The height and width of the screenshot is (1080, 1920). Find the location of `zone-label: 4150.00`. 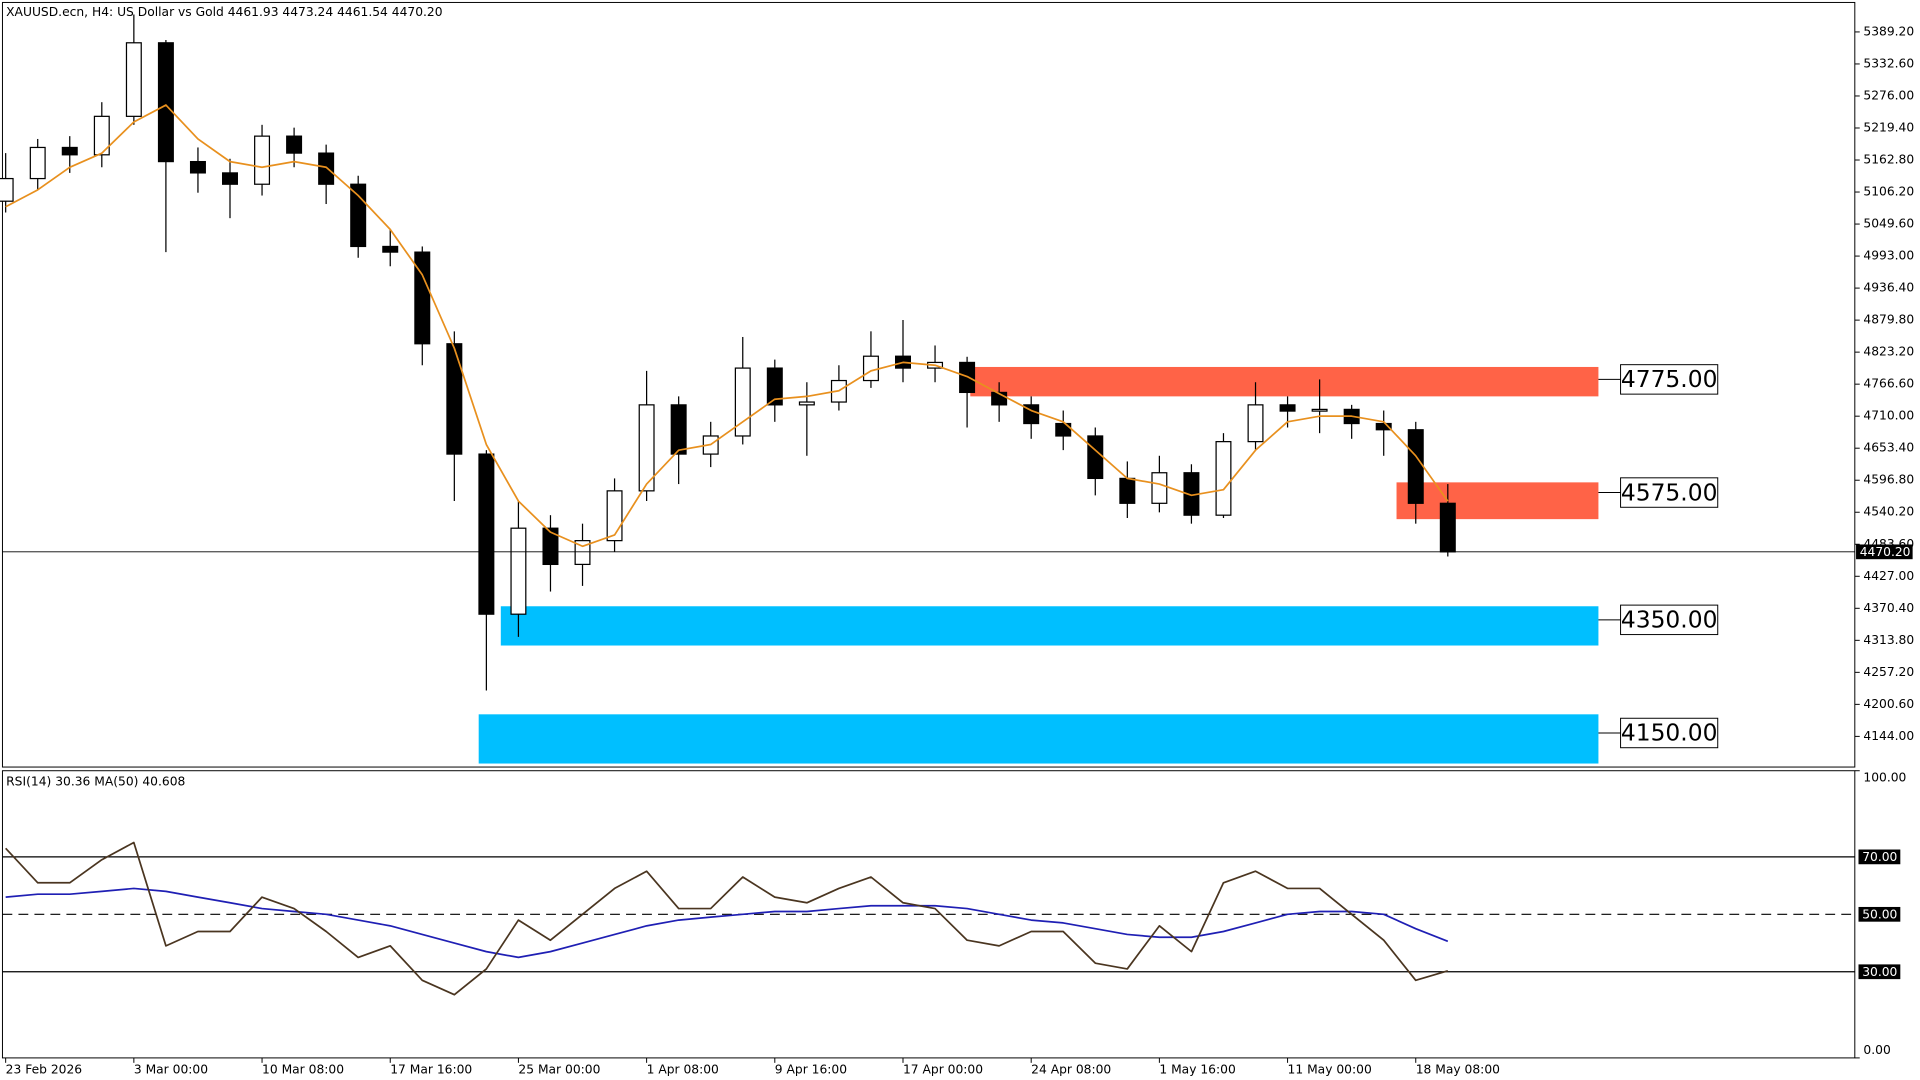

zone-label: 4150.00 is located at coordinates (1669, 733).